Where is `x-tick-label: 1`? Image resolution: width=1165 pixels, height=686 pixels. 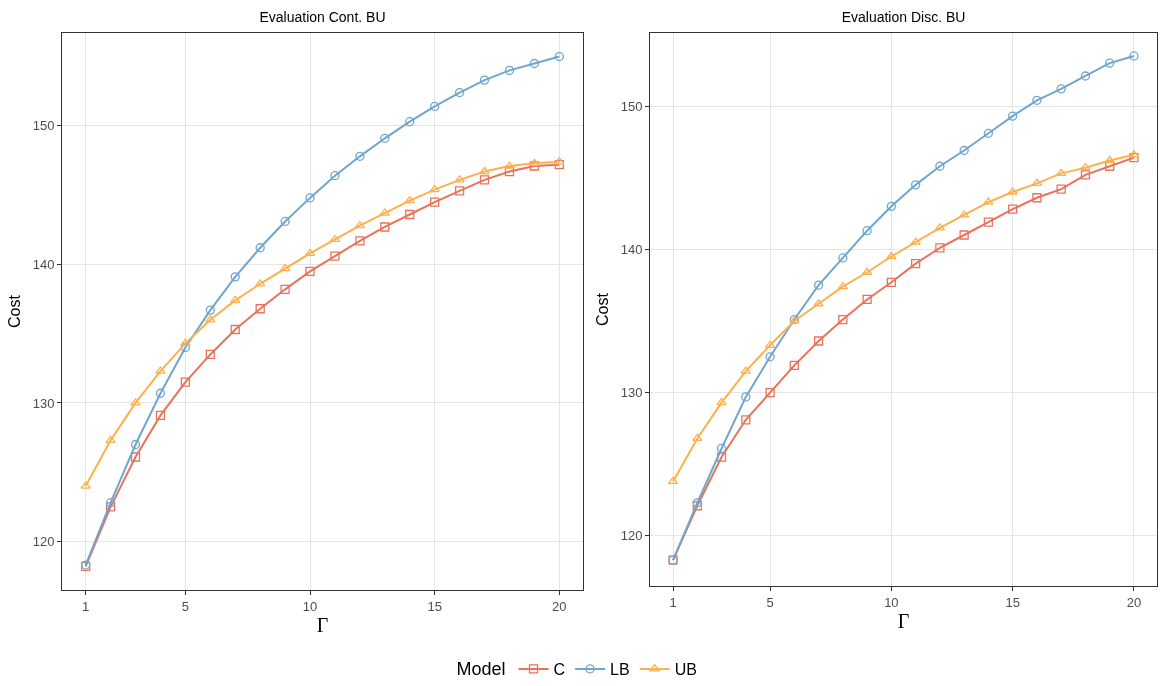 x-tick-label: 1 is located at coordinates (86, 606).